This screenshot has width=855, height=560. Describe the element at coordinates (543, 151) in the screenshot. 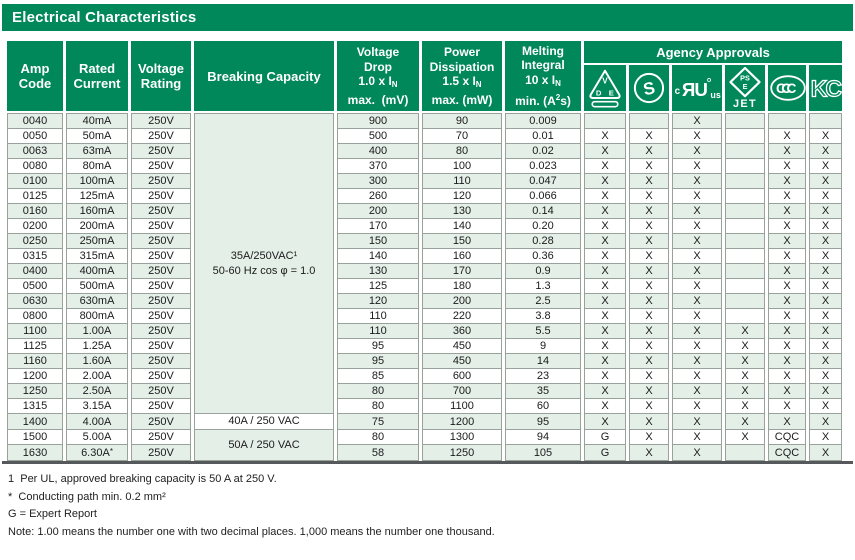

I see `melting-integral-cell: 0.02` at that location.